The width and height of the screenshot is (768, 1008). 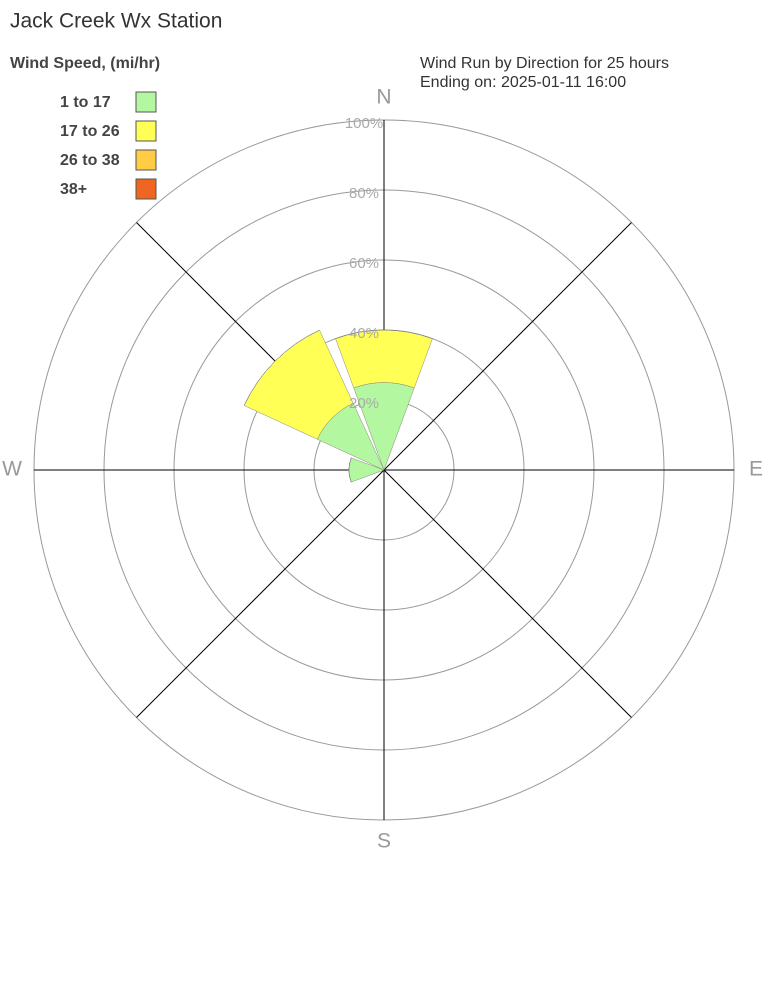 What do you see at coordinates (90, 131) in the screenshot?
I see `legend-label: 17 to 26` at bounding box center [90, 131].